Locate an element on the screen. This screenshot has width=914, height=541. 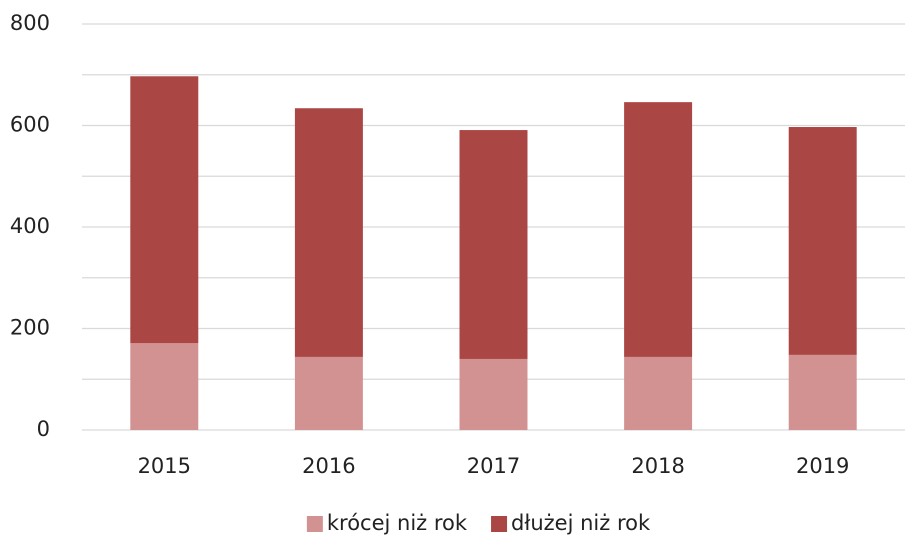
x-tick-label: 2018 is located at coordinates (657, 466).